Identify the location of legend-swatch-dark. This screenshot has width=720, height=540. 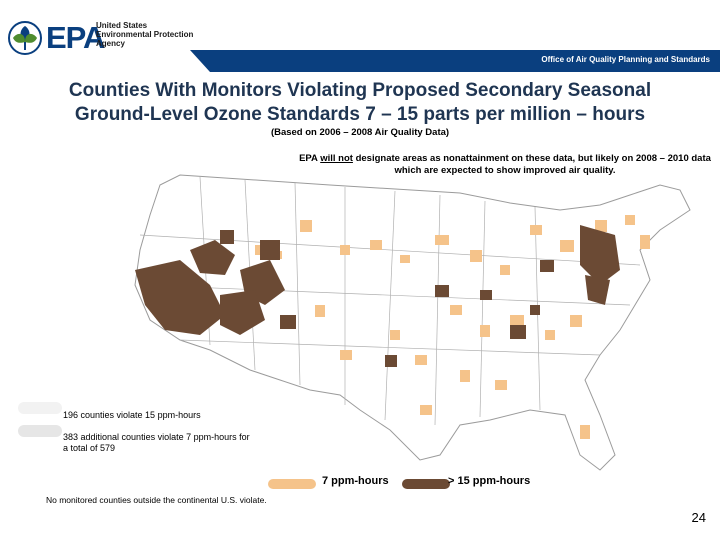
(40, 431).